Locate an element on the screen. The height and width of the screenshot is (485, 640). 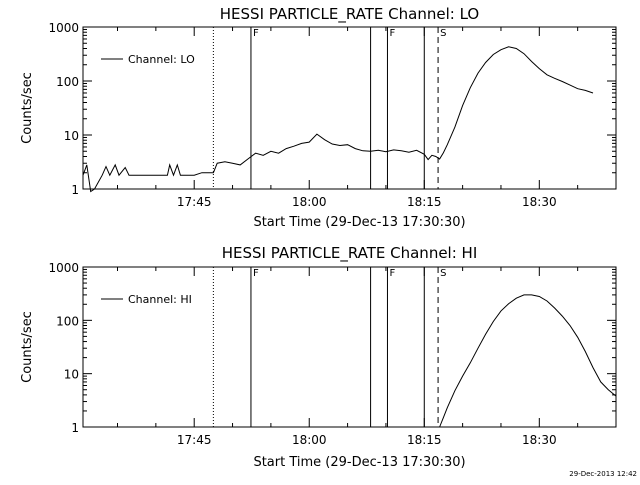
plot-timestamp: 29-Dec-2013 12:42 is located at coordinates (603, 474).